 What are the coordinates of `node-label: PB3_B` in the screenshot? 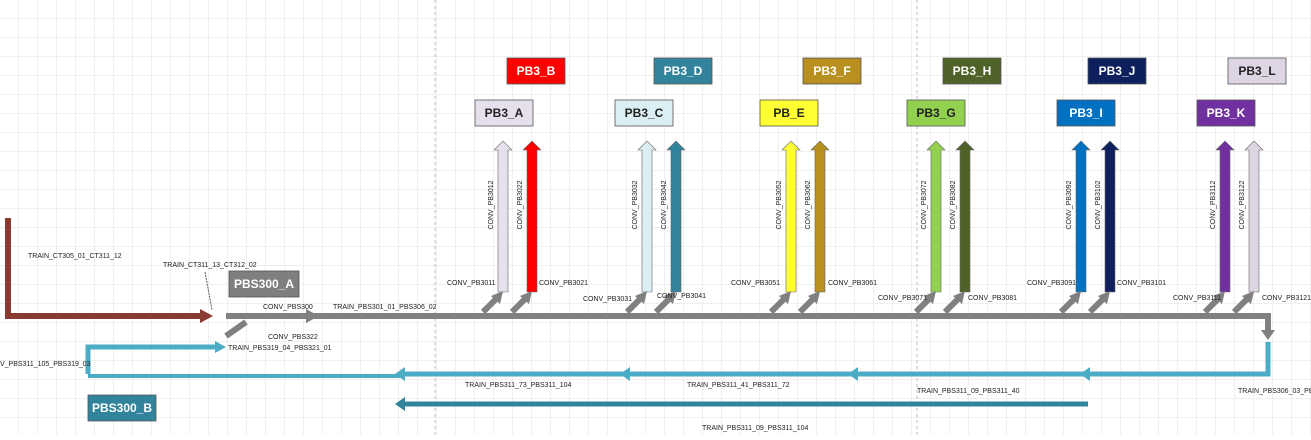 It's located at (536, 71).